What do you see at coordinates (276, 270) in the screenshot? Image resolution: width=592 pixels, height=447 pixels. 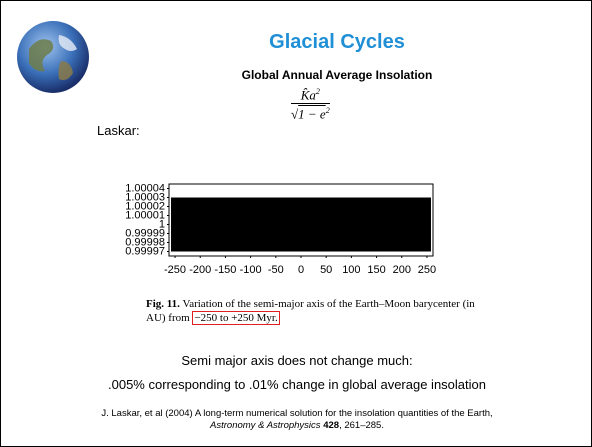 I see `x-tick-label: -50` at bounding box center [276, 270].